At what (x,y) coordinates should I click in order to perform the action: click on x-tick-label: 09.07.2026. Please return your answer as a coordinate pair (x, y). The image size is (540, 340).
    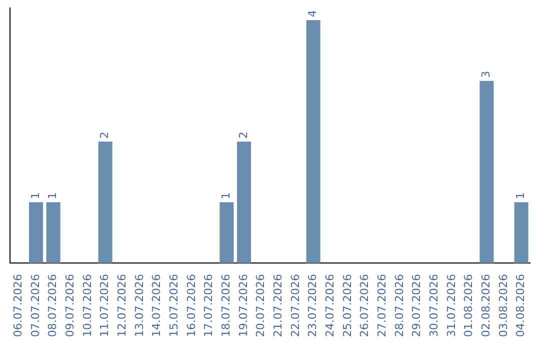
    Looking at the image, I should click on (70, 306).